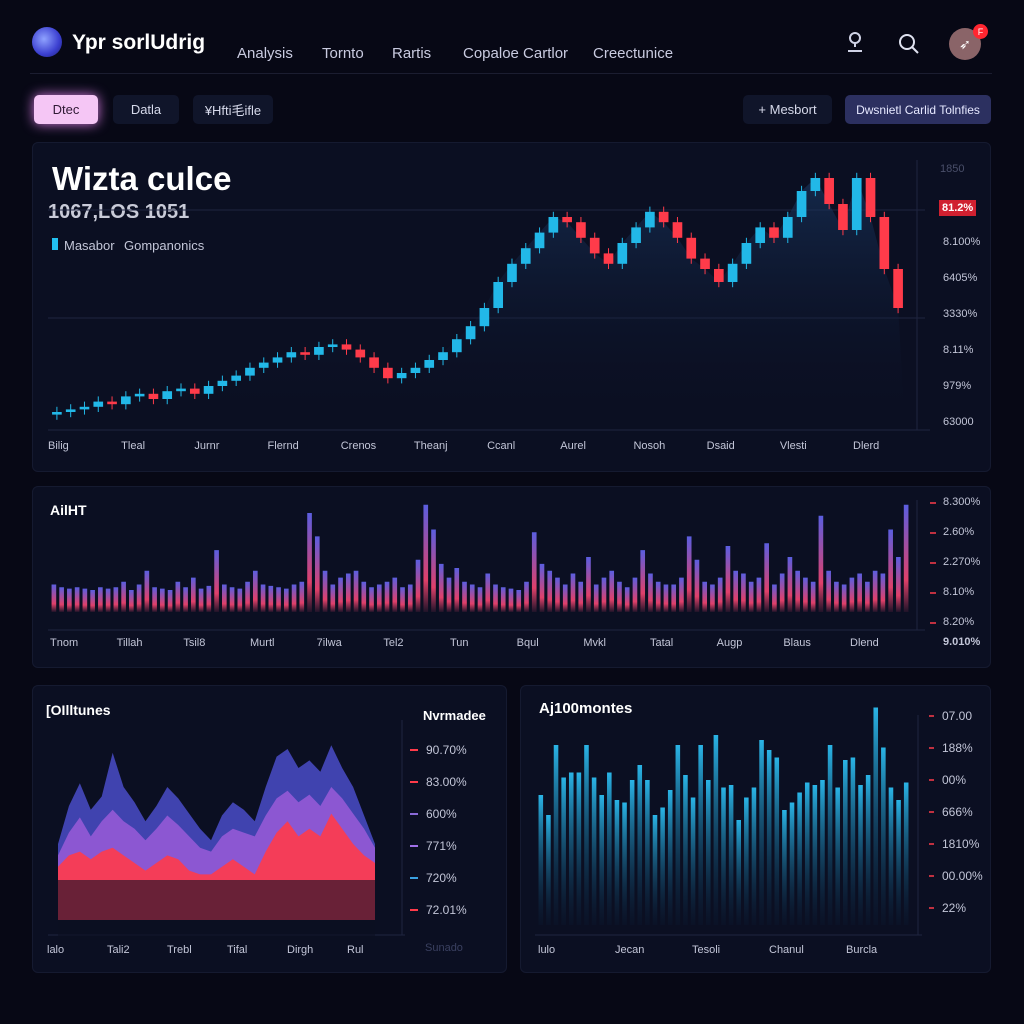 The height and width of the screenshot is (1024, 1024). What do you see at coordinates (516, 53) in the screenshot?
I see `nav-copaloe-cartlor: Copaloe Cartlor` at bounding box center [516, 53].